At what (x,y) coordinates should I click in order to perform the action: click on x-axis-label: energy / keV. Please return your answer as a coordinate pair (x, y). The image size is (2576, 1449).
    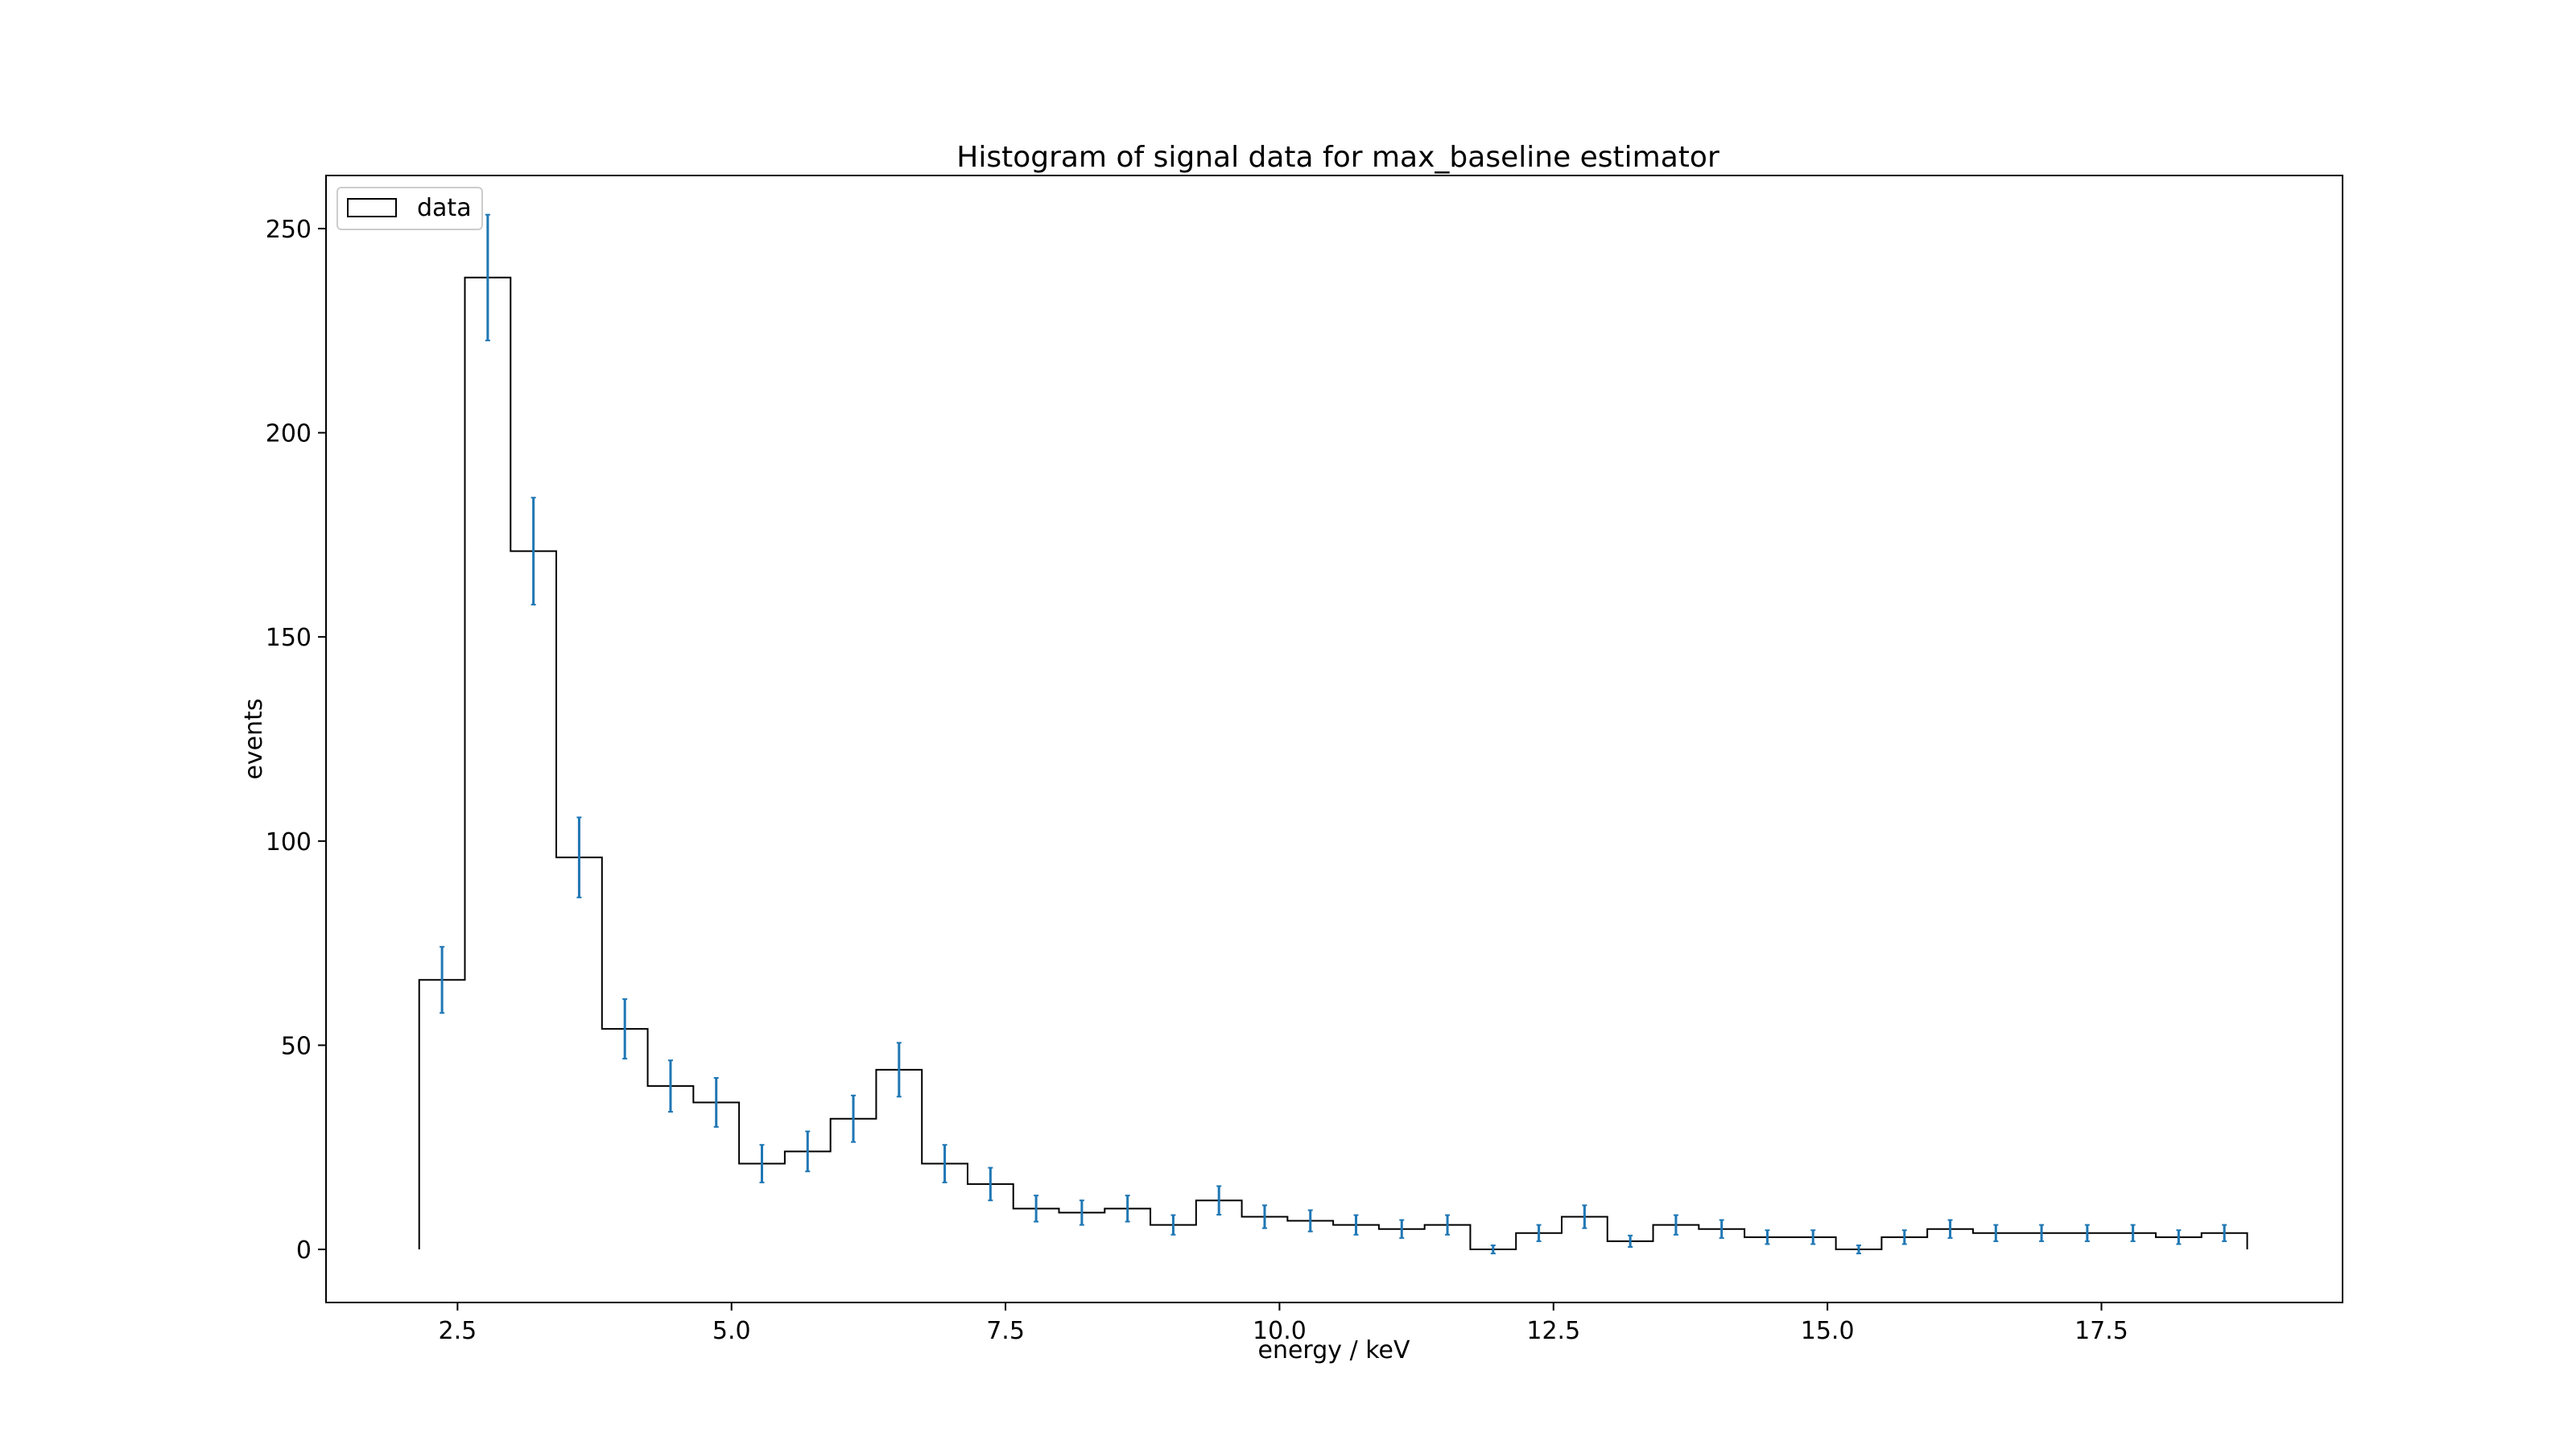
    Looking at the image, I should click on (1334, 1350).